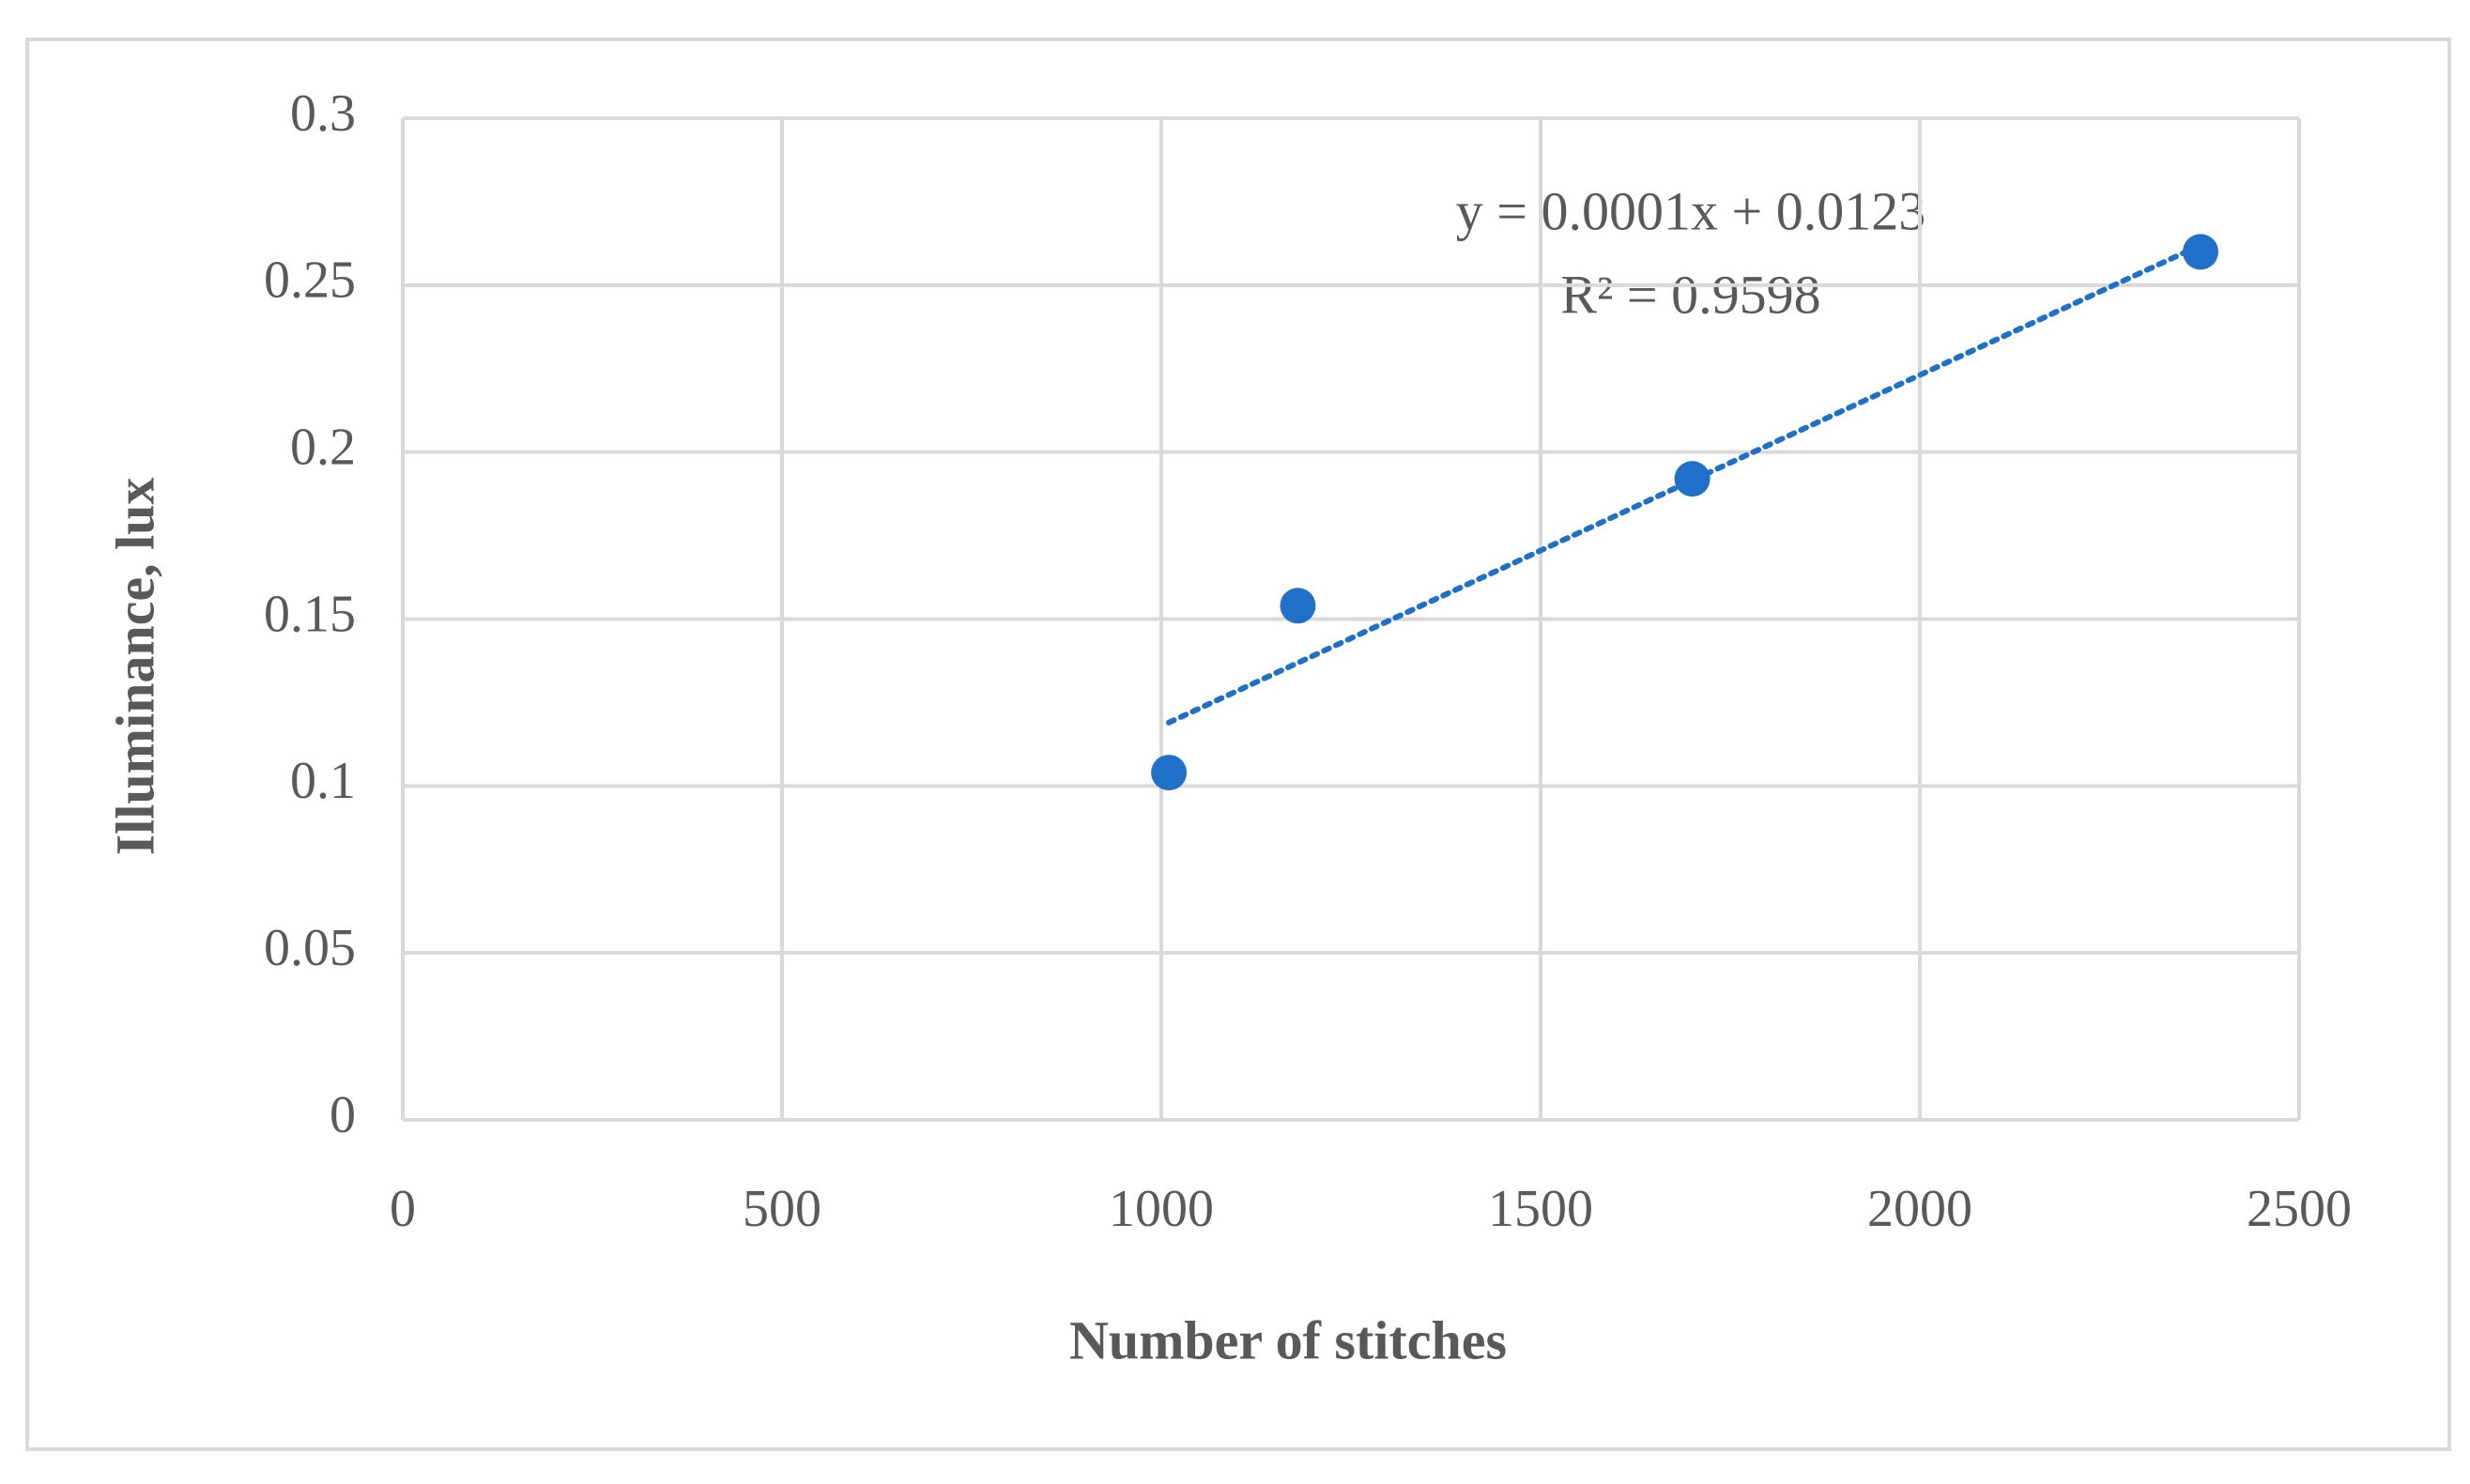 The height and width of the screenshot is (1484, 2470). Describe the element at coordinates (1690, 294) in the screenshot. I see `r-squared: R² = 0.9598` at that location.